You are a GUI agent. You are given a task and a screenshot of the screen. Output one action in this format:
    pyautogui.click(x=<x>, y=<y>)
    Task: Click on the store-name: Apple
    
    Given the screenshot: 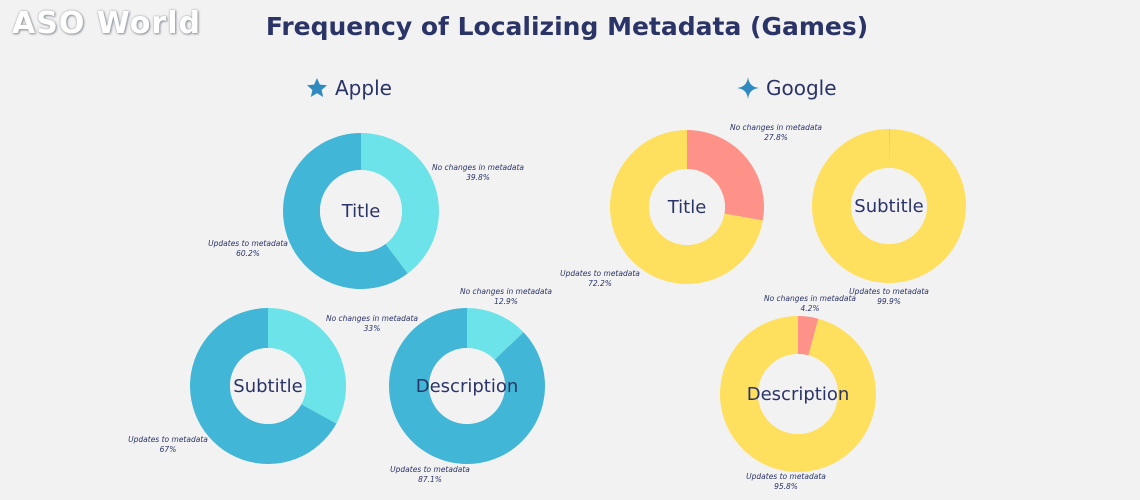 What is the action you would take?
    pyautogui.click(x=363, y=88)
    